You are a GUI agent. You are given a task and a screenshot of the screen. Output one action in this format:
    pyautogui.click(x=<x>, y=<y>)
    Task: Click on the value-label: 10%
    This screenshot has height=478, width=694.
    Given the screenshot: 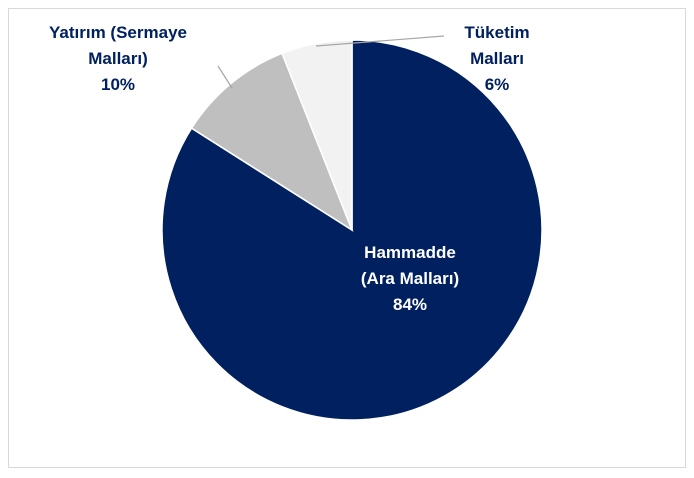 What is the action you would take?
    pyautogui.click(x=118, y=84)
    